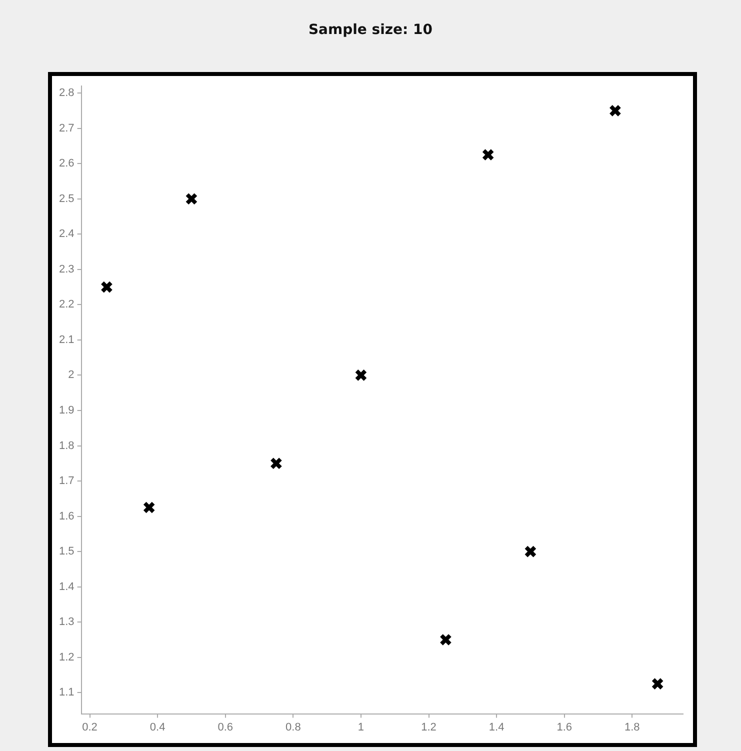  What do you see at coordinates (226, 727) in the screenshot?
I see `x-tick-label: 0.6` at bounding box center [226, 727].